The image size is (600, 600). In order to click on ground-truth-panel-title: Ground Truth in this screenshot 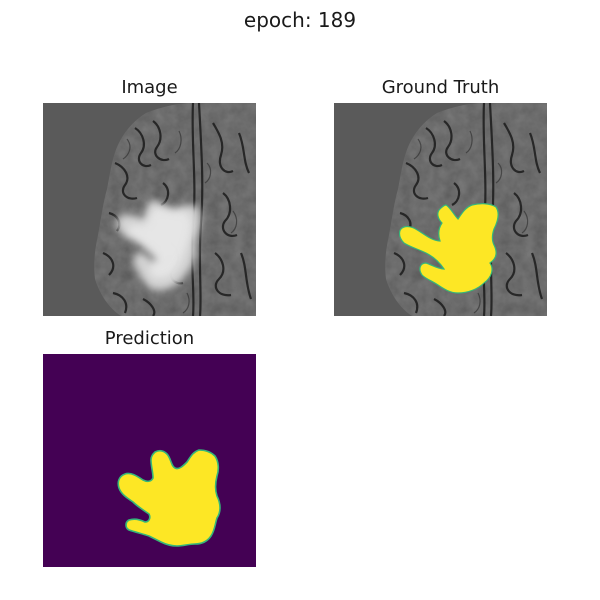, I will do `click(440, 87)`.